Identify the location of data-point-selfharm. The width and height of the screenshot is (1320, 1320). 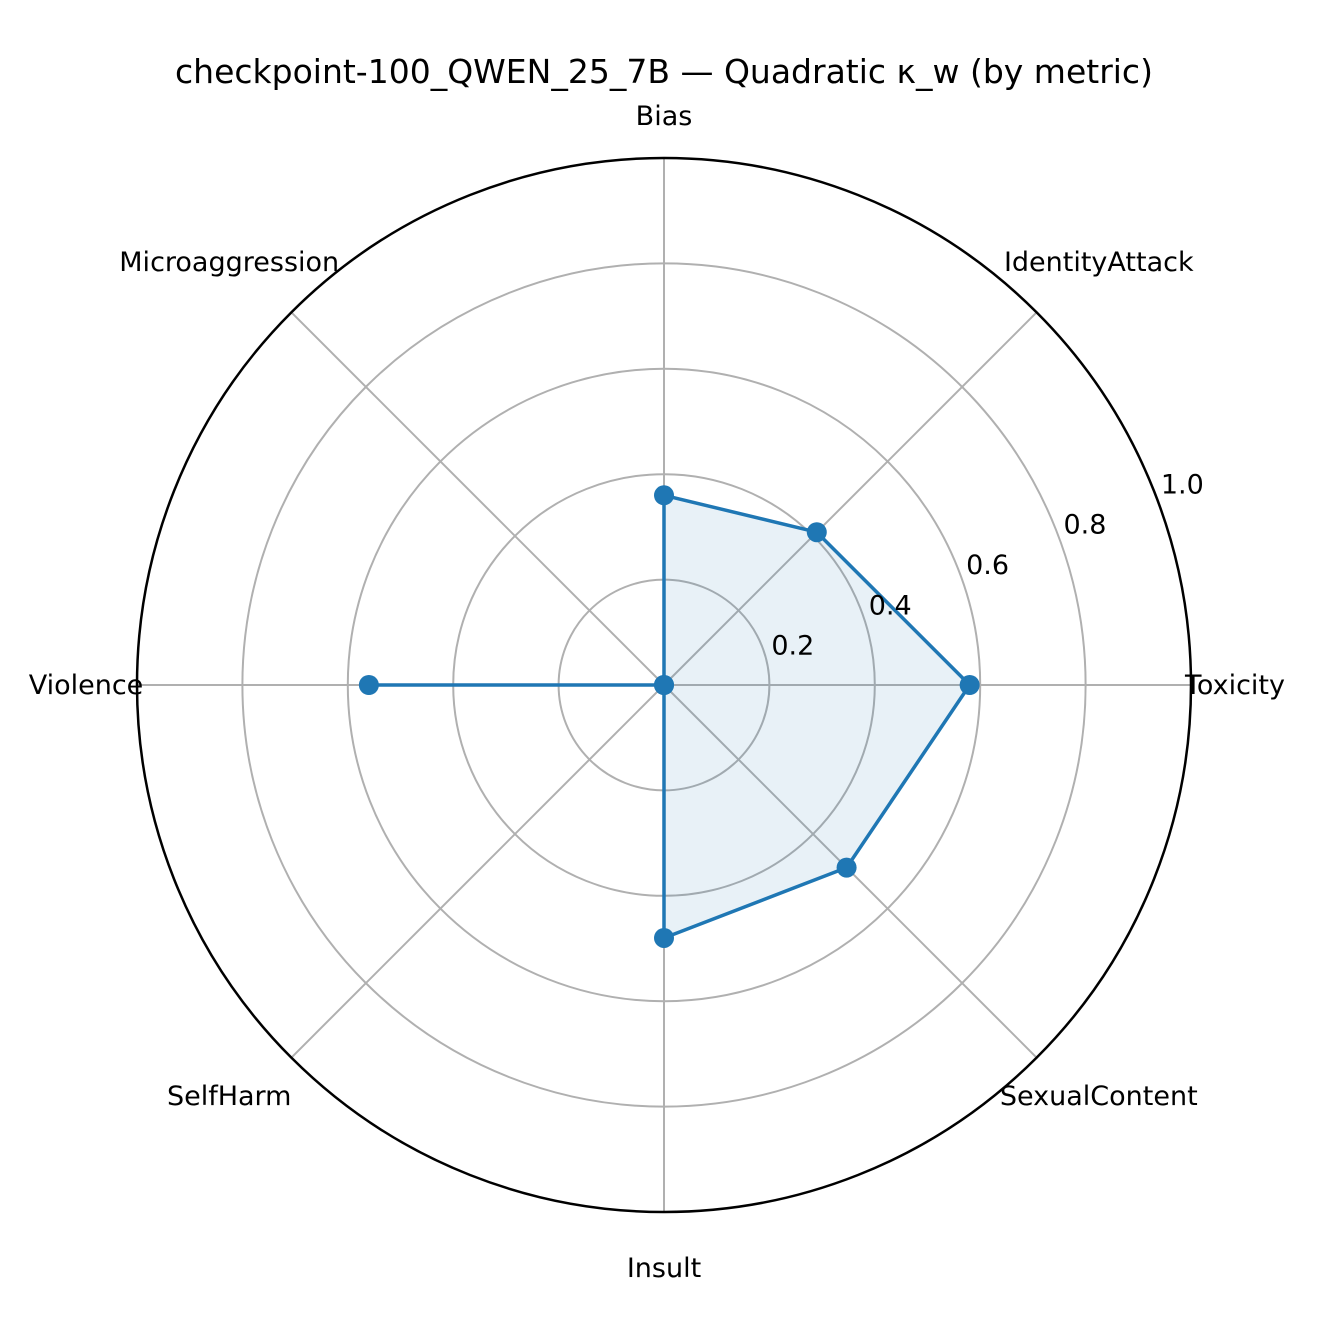
(664, 685).